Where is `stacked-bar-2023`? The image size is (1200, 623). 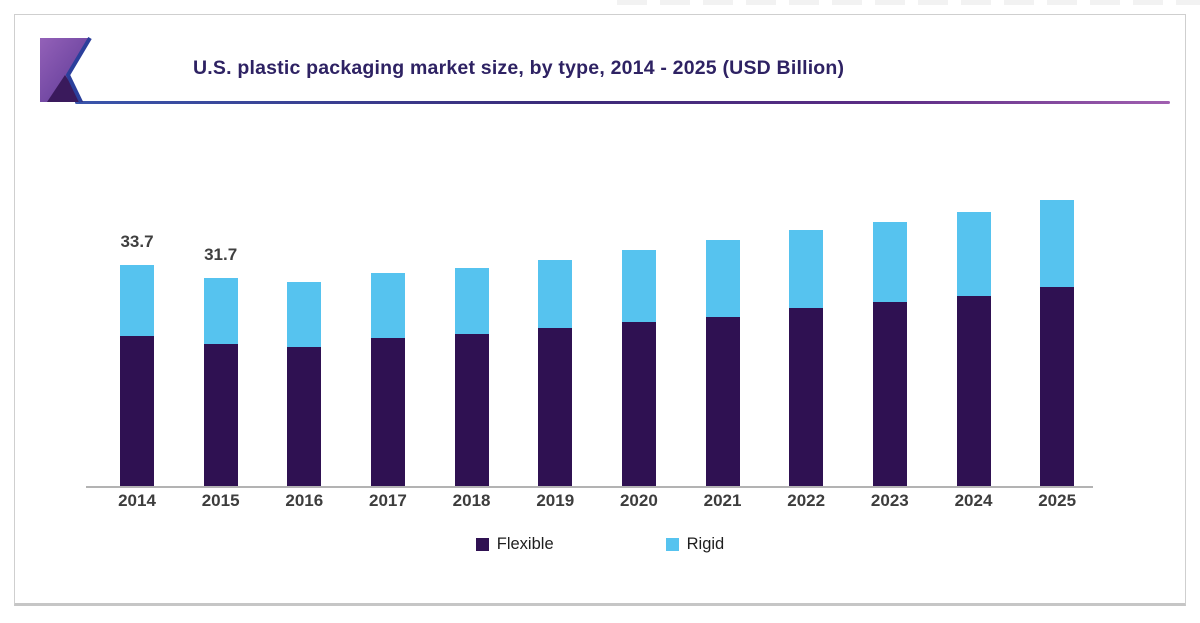
stacked-bar-2023 is located at coordinates (889, 354).